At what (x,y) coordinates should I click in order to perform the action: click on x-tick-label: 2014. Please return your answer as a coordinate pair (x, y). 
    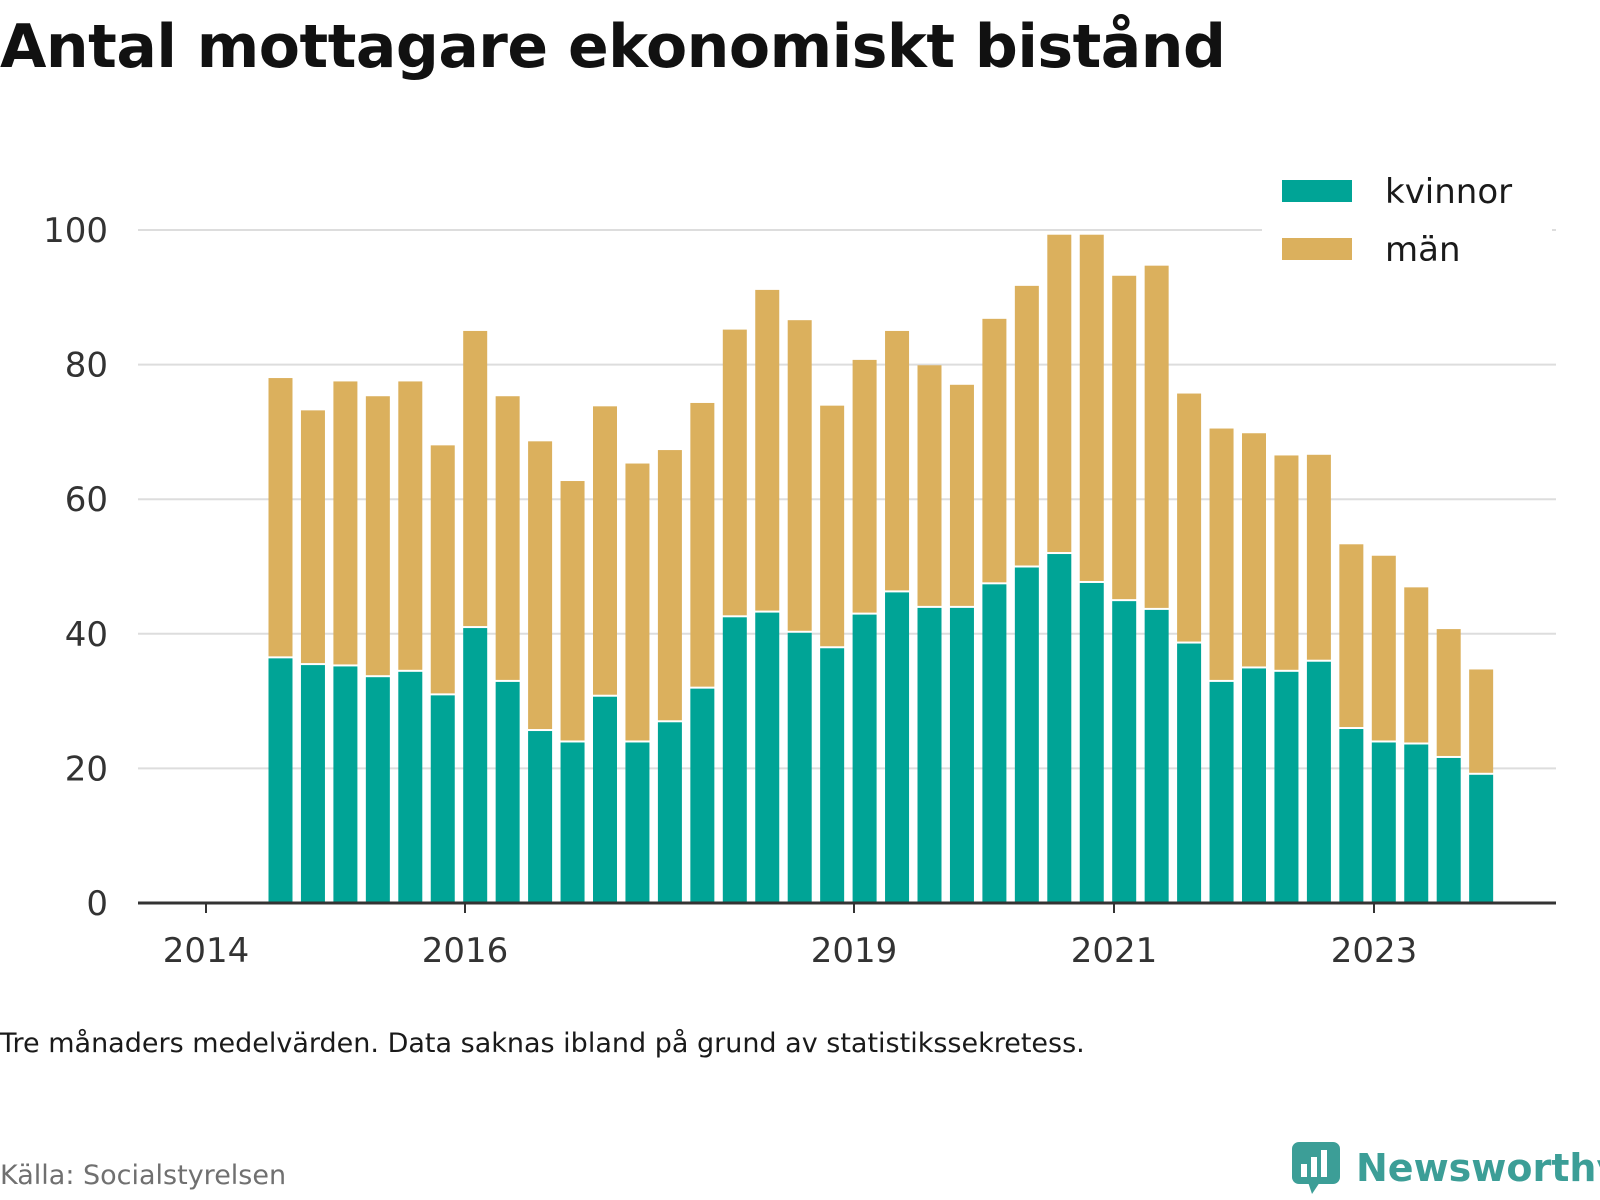
    Looking at the image, I should click on (206, 951).